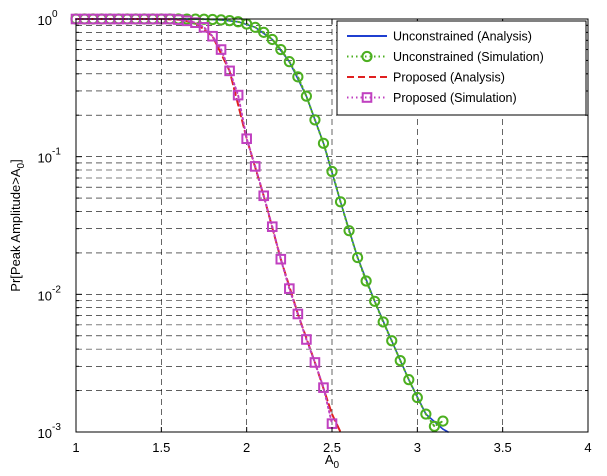 This screenshot has height=476, width=607. Describe the element at coordinates (332, 461) in the screenshot. I see `x-axis-label: A0` at that location.